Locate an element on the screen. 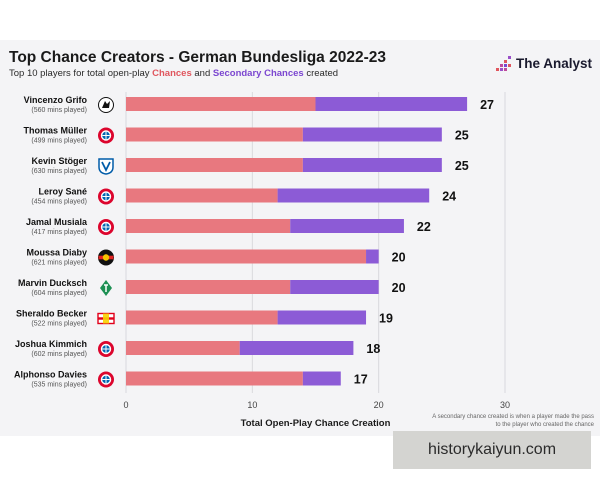 This screenshot has height=480, width=600. bremen-crest-icon is located at coordinates (106, 288).